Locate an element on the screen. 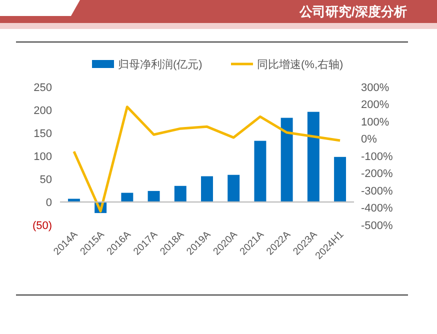 The width and height of the screenshot is (437, 334). y2-tick-label: -100% is located at coordinates (377, 156).